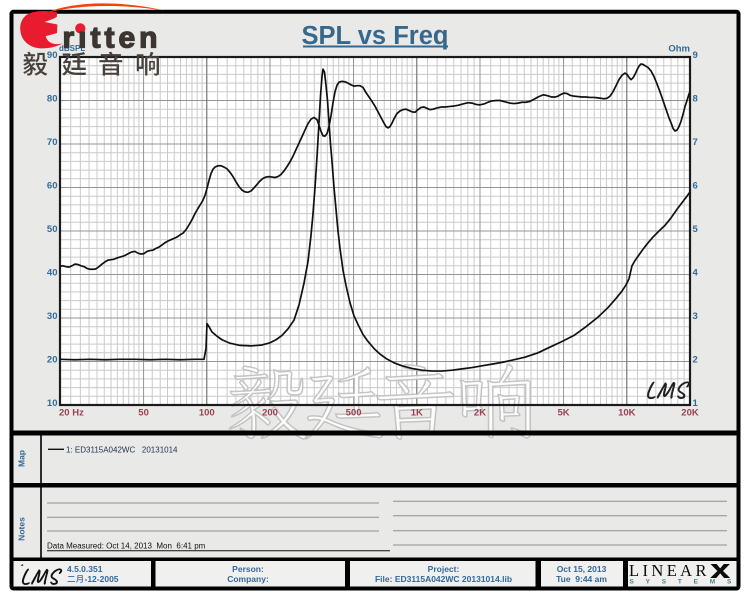 This screenshot has width=750, height=600. Describe the element at coordinates (85, 569) in the screenshot. I see `svg-text: 4.5.0.351` at that location.